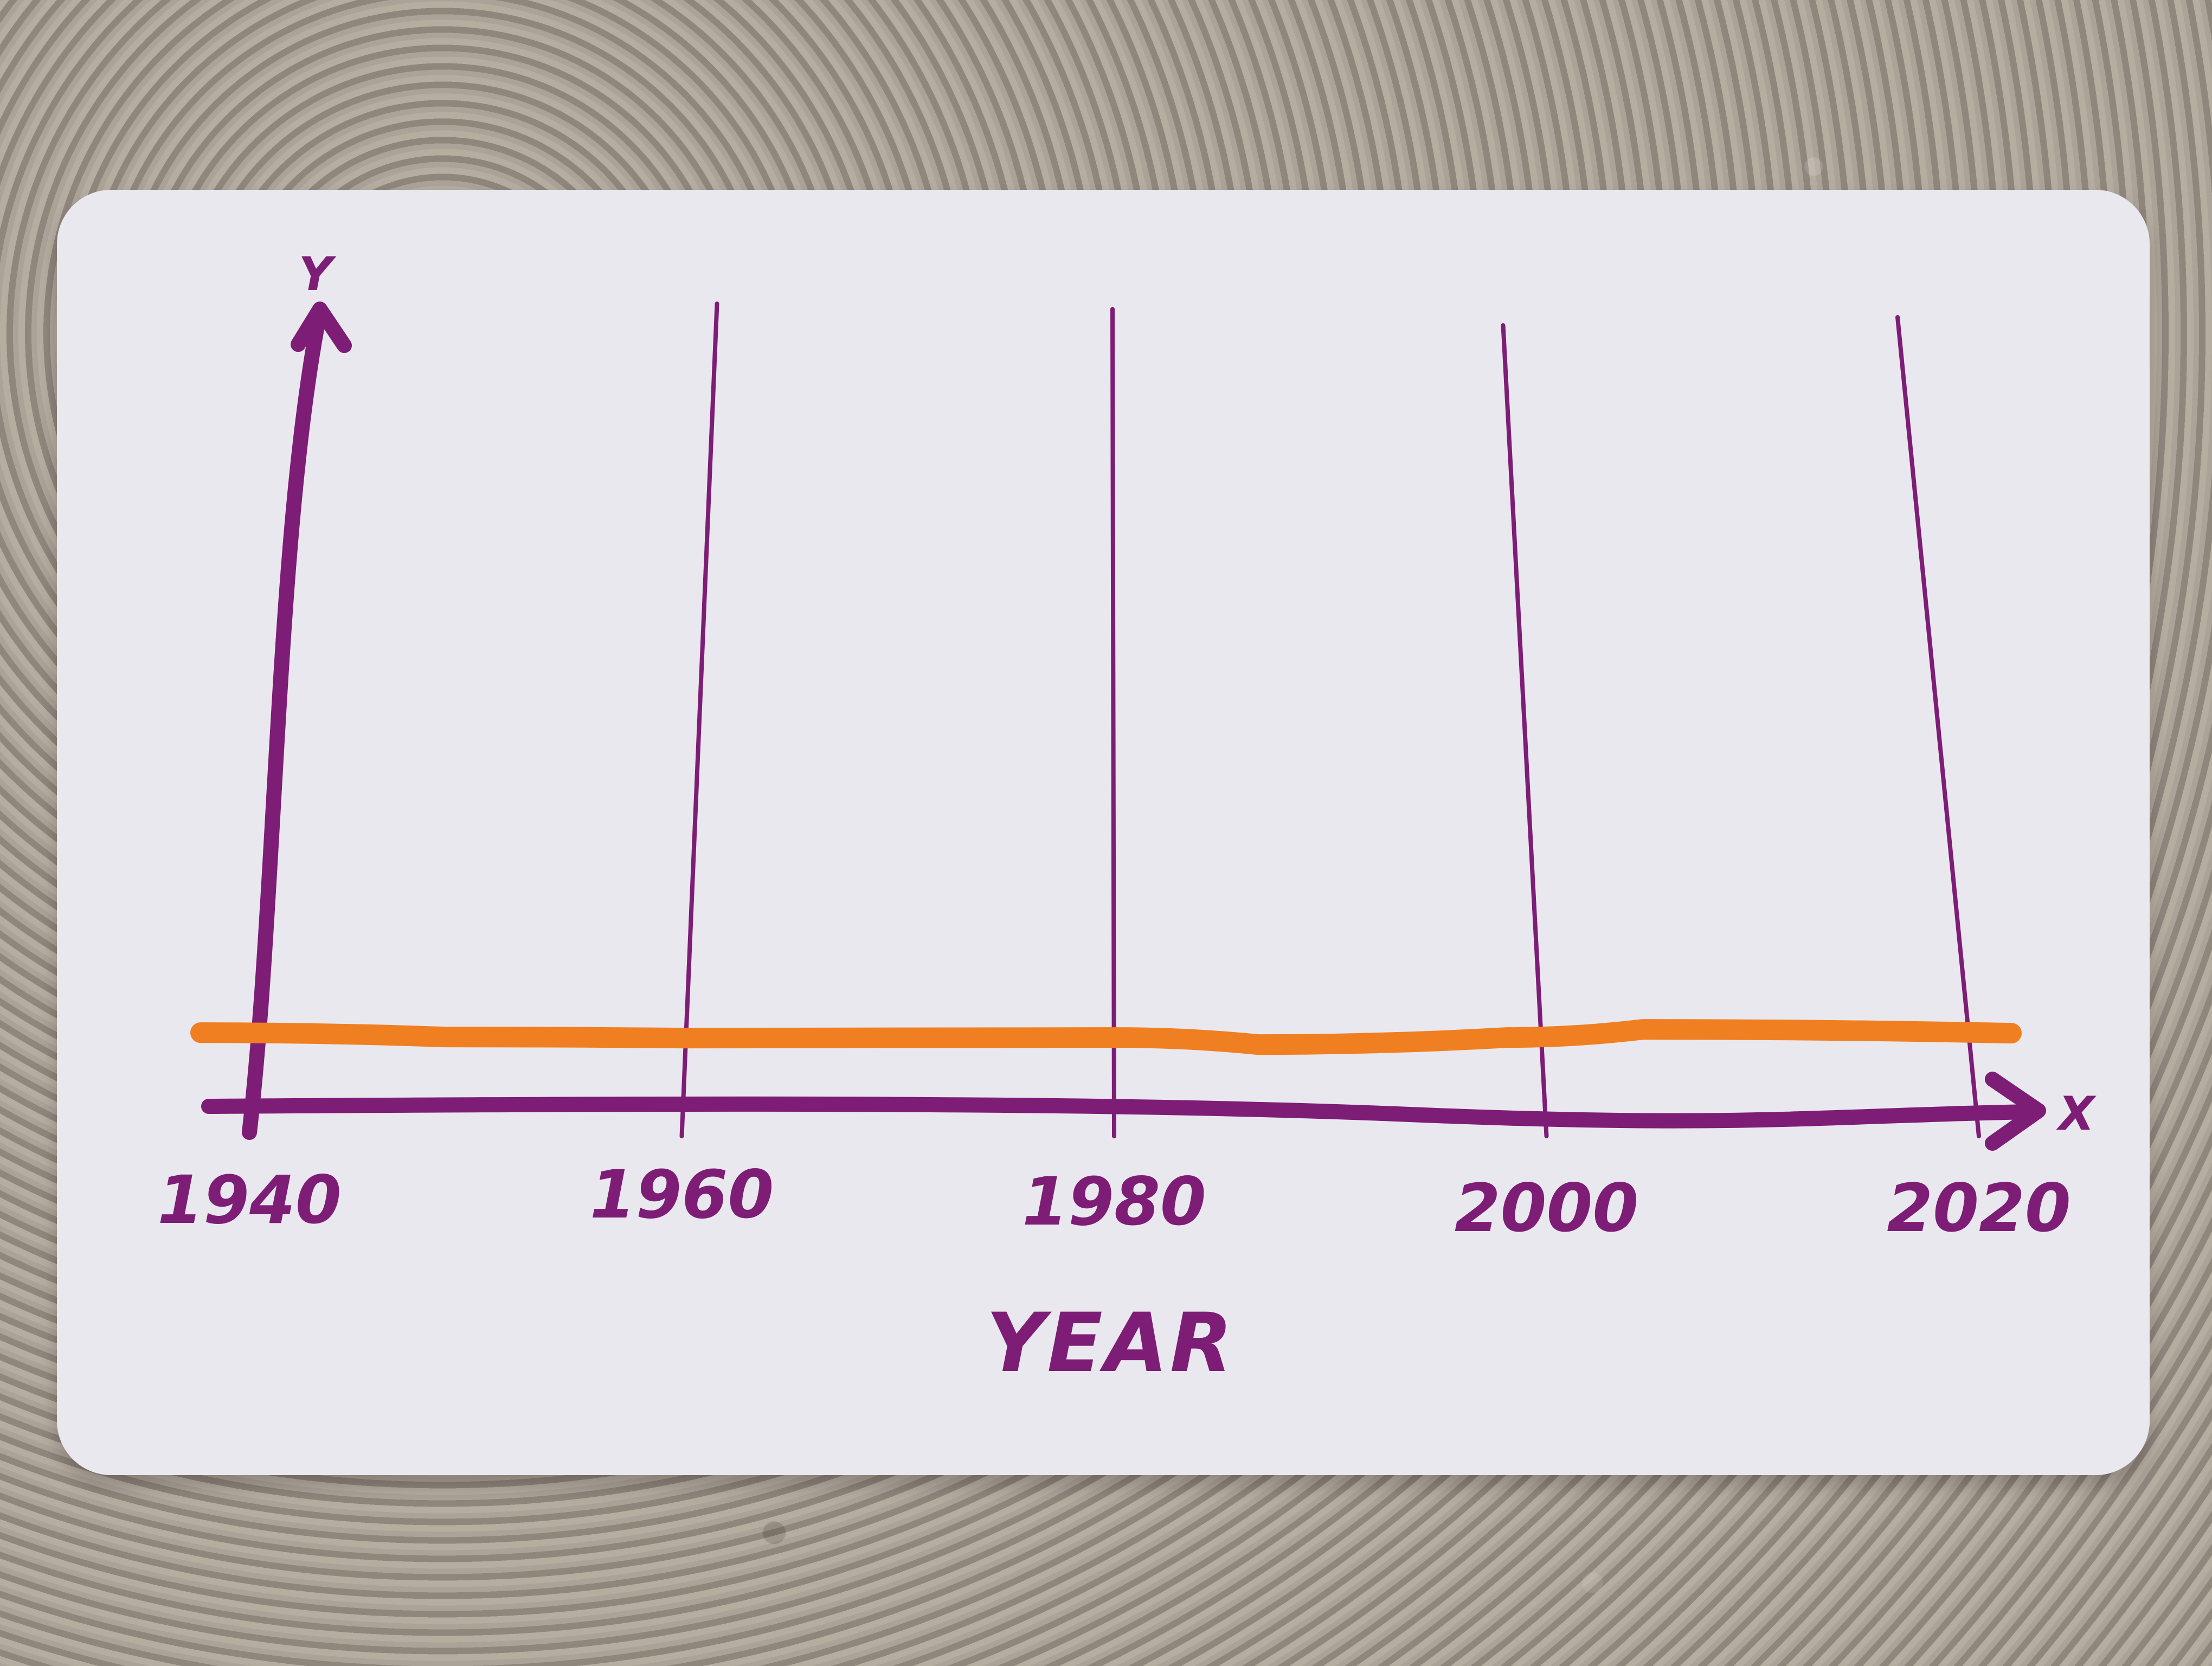 The width and height of the screenshot is (2212, 1666). Describe the element at coordinates (1938, 726) in the screenshot. I see `grid-line-2020` at that location.